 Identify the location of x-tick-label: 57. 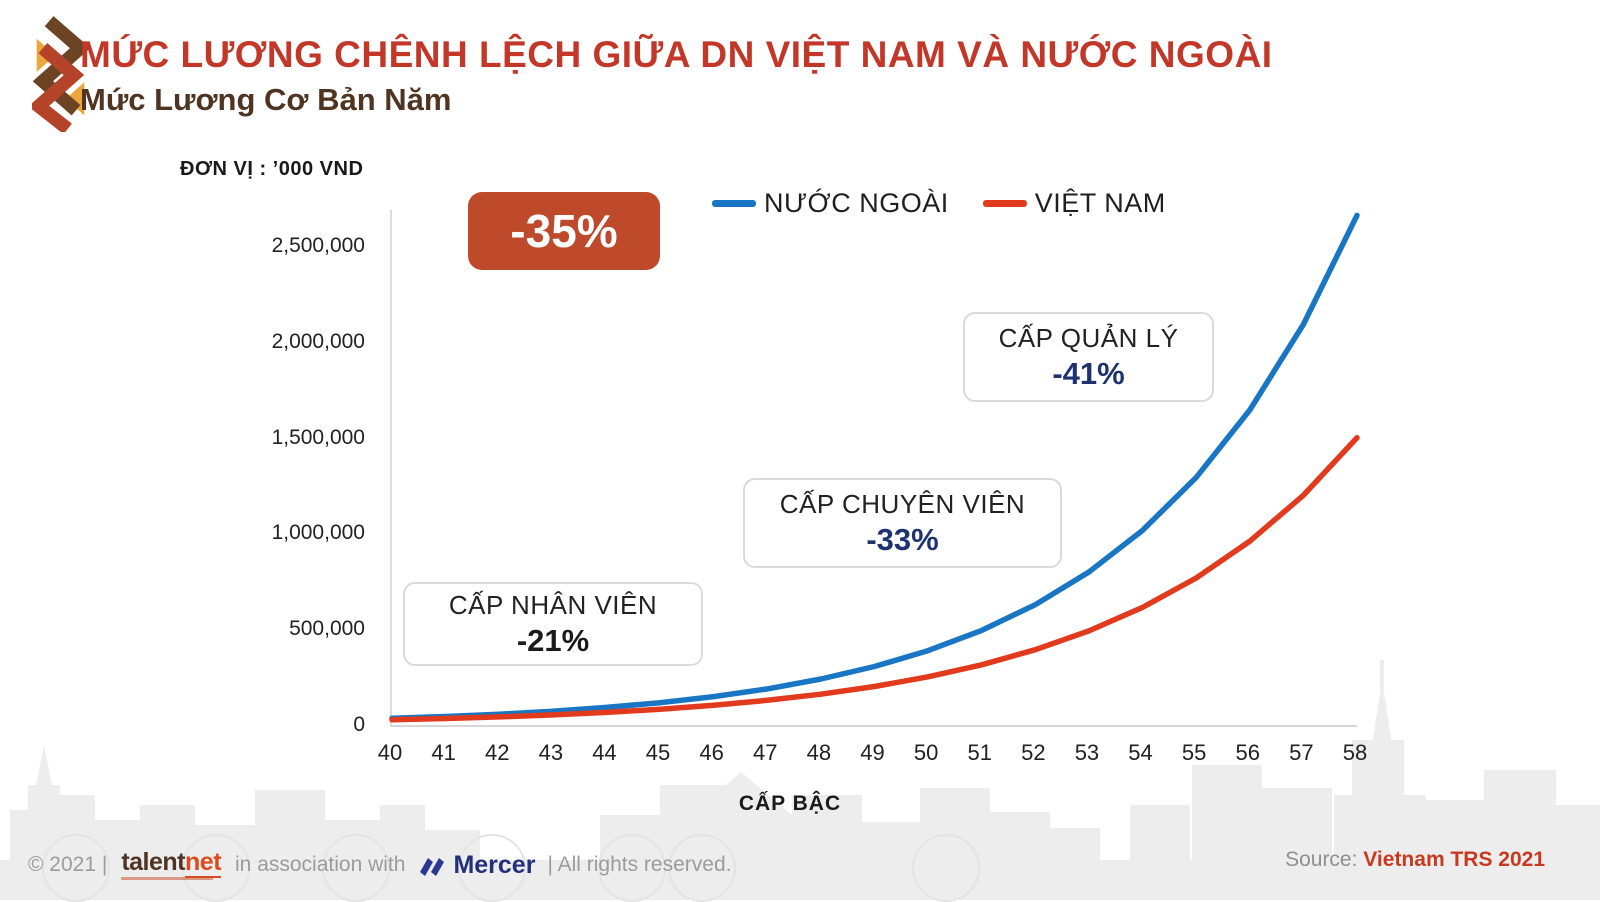
(1301, 752).